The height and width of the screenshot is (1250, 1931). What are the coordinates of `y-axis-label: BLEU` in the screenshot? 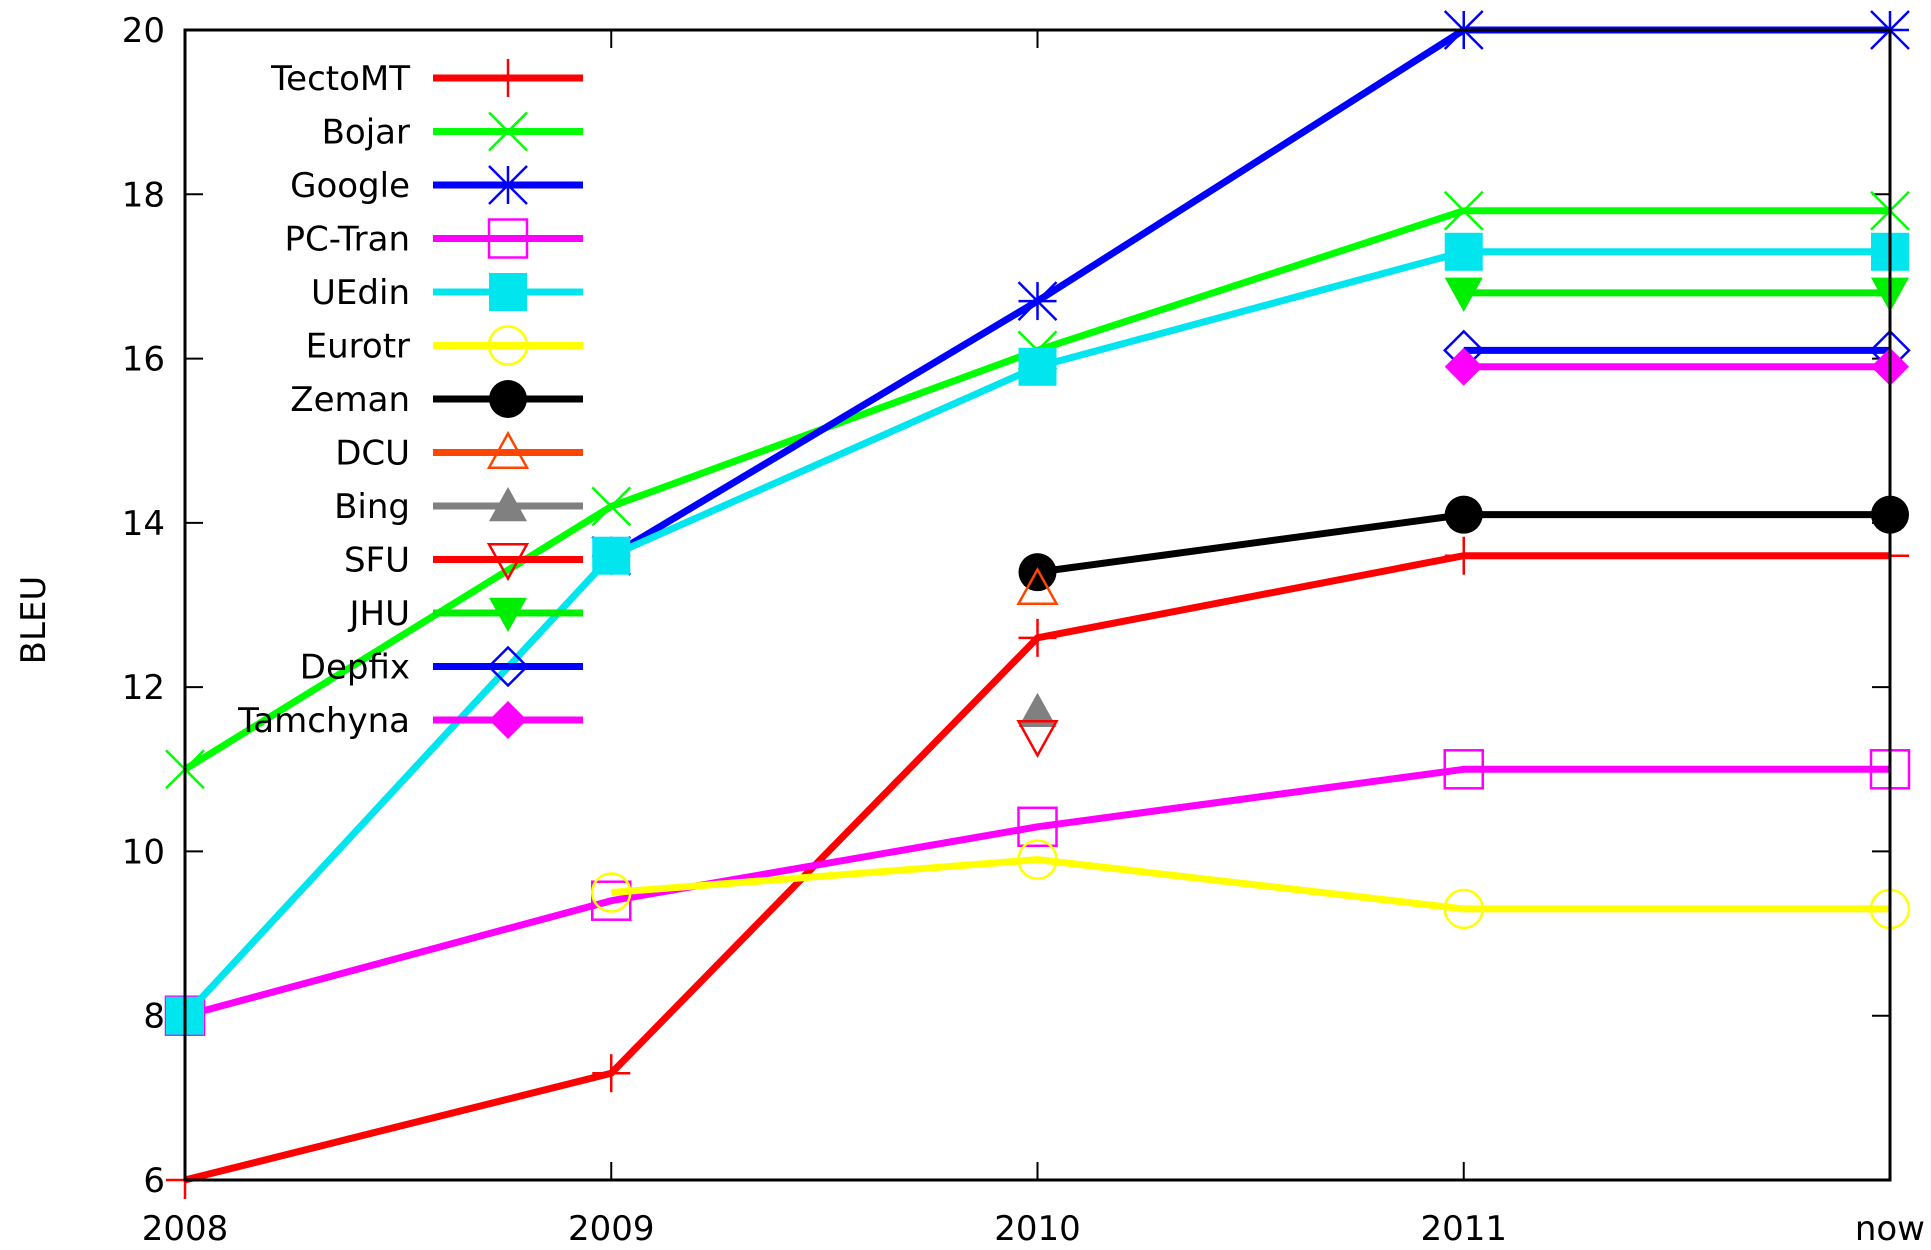 It's located at (34, 620).